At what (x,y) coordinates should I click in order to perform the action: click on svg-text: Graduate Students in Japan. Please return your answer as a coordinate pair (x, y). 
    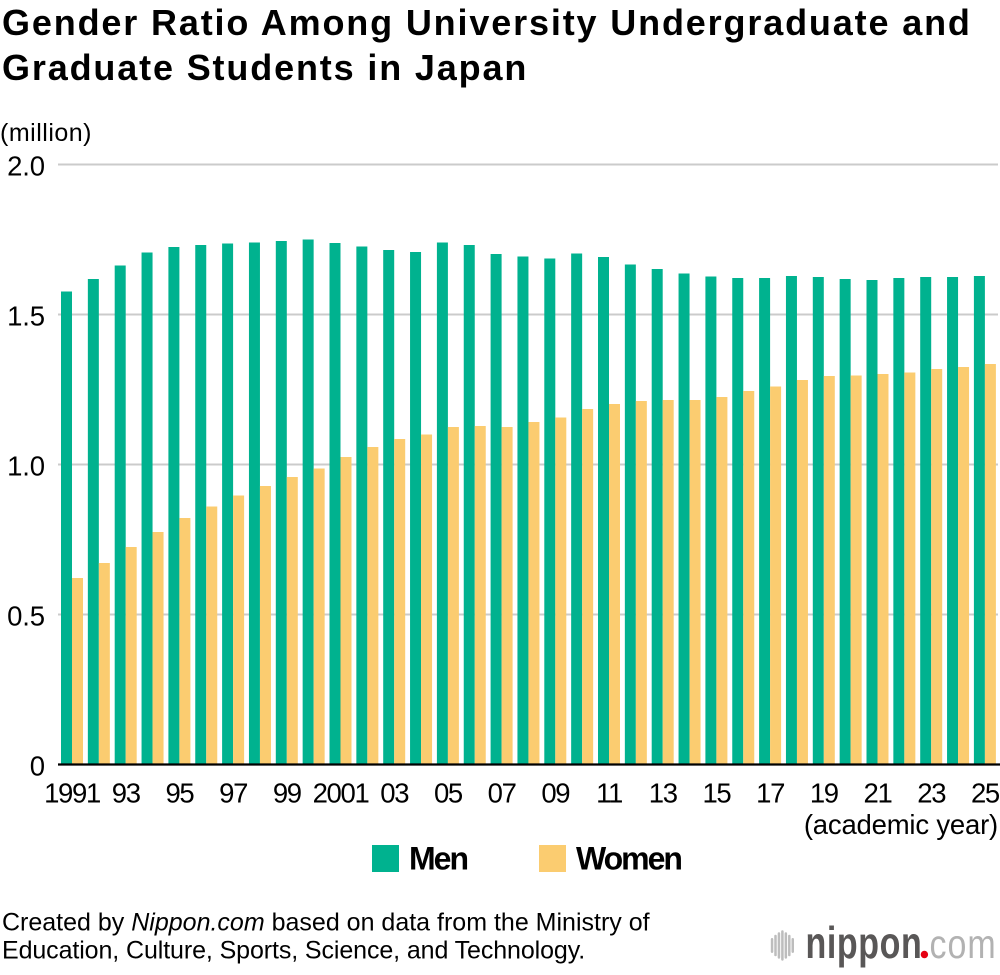
    Looking at the image, I should click on (265, 67).